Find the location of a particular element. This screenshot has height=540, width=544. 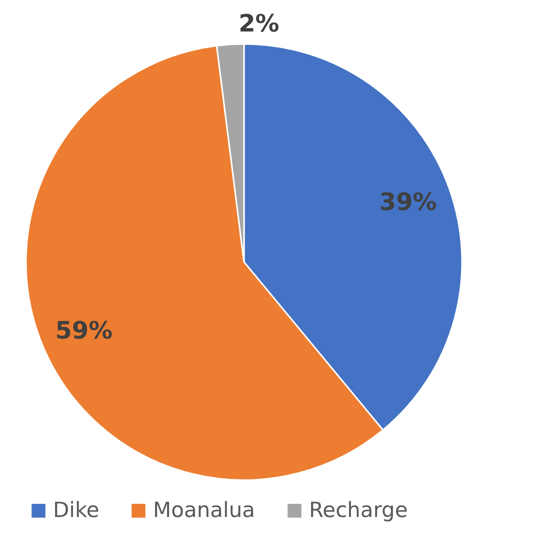

data-label: 59% is located at coordinates (84, 330).